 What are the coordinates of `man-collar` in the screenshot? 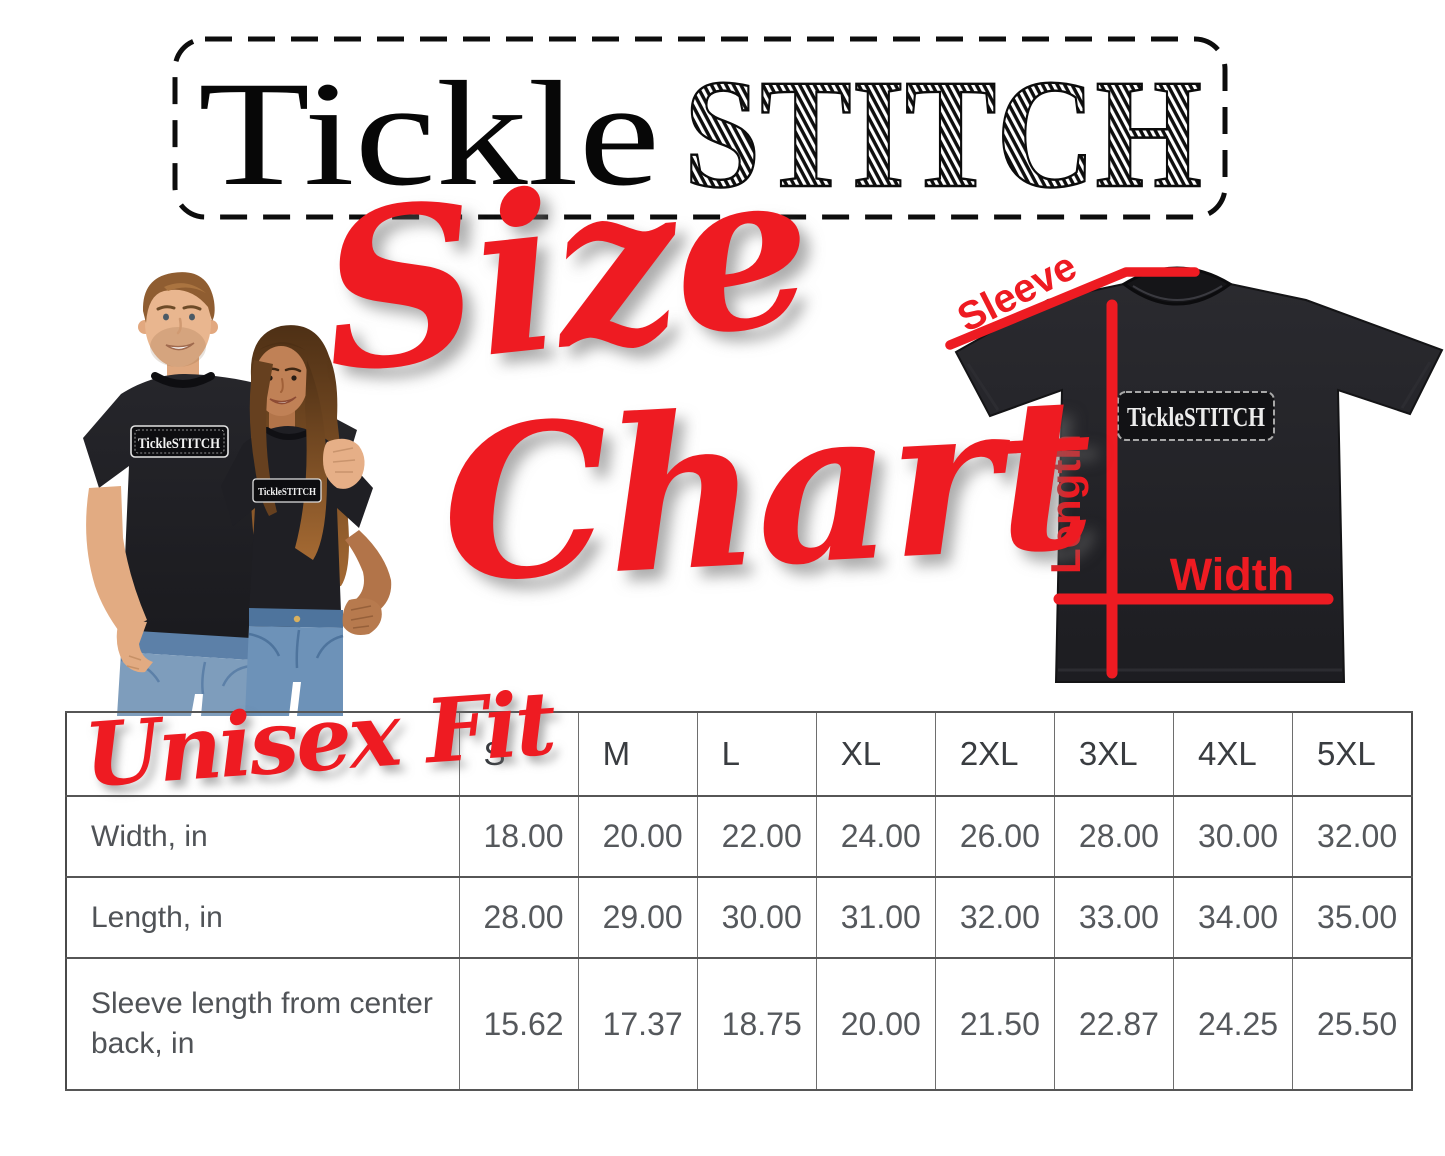 It's located at (183, 380).